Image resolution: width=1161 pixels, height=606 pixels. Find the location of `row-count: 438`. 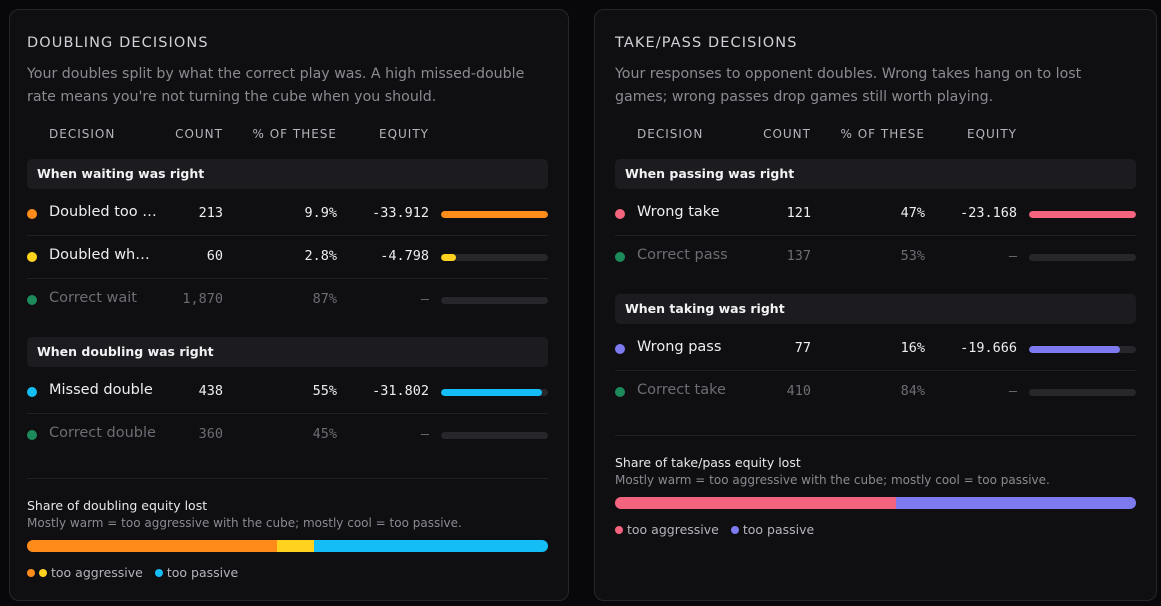

row-count: 438 is located at coordinates (210, 391).